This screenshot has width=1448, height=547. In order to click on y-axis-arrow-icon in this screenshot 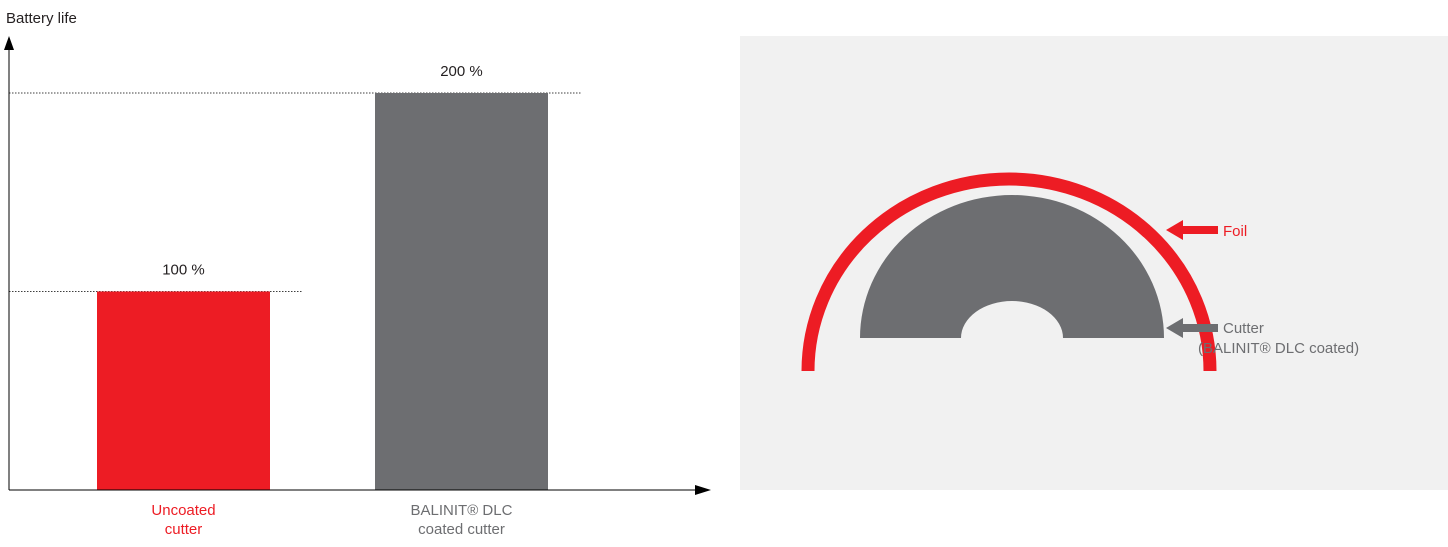, I will do `click(9, 43)`.